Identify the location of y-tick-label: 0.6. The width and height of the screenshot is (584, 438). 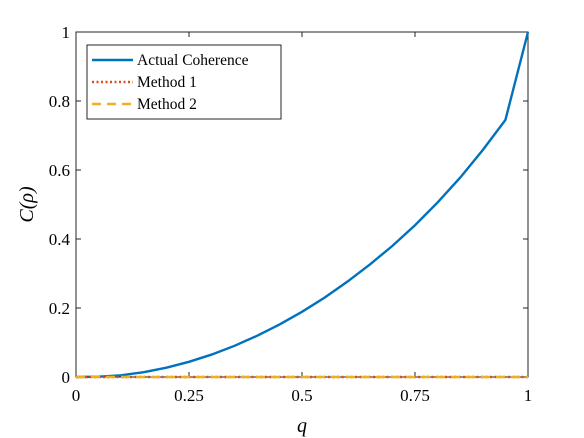
(59, 170).